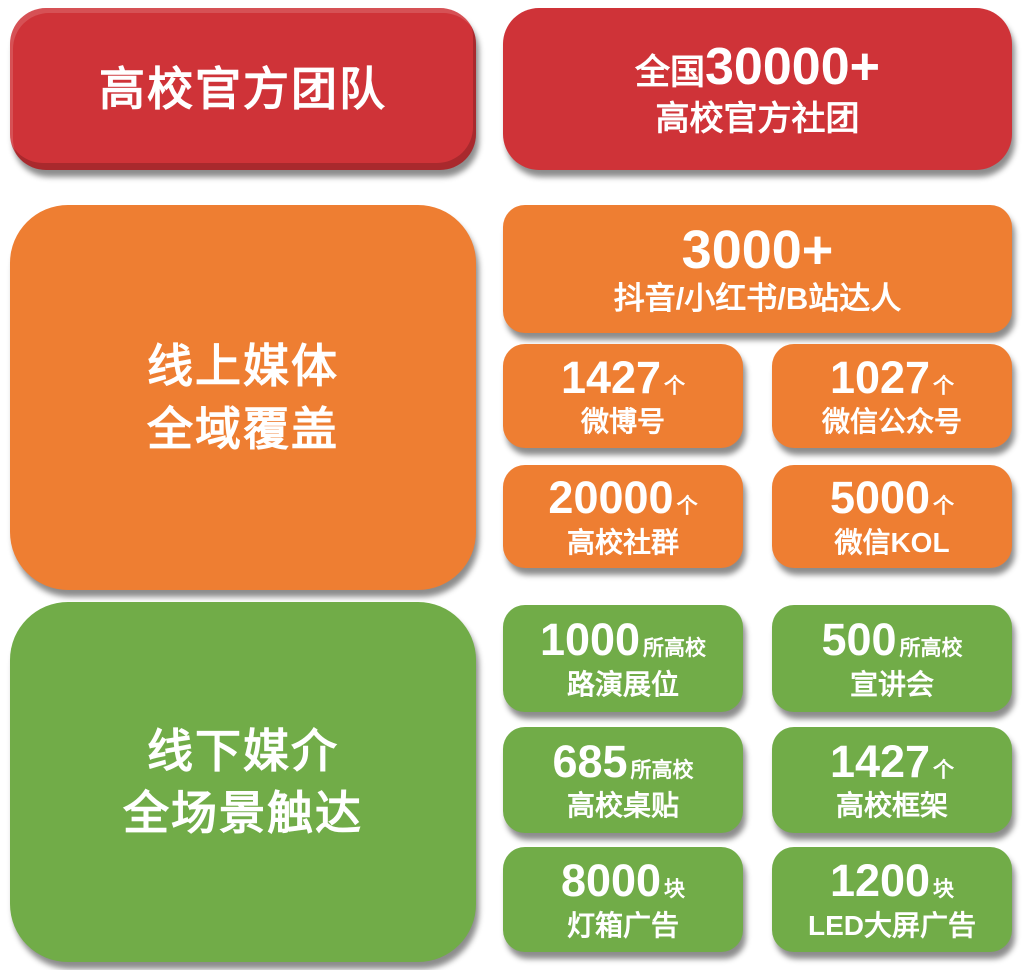  I want to click on stat-card-official-clubs: 全国30000+ 高校官方社团, so click(757, 89).